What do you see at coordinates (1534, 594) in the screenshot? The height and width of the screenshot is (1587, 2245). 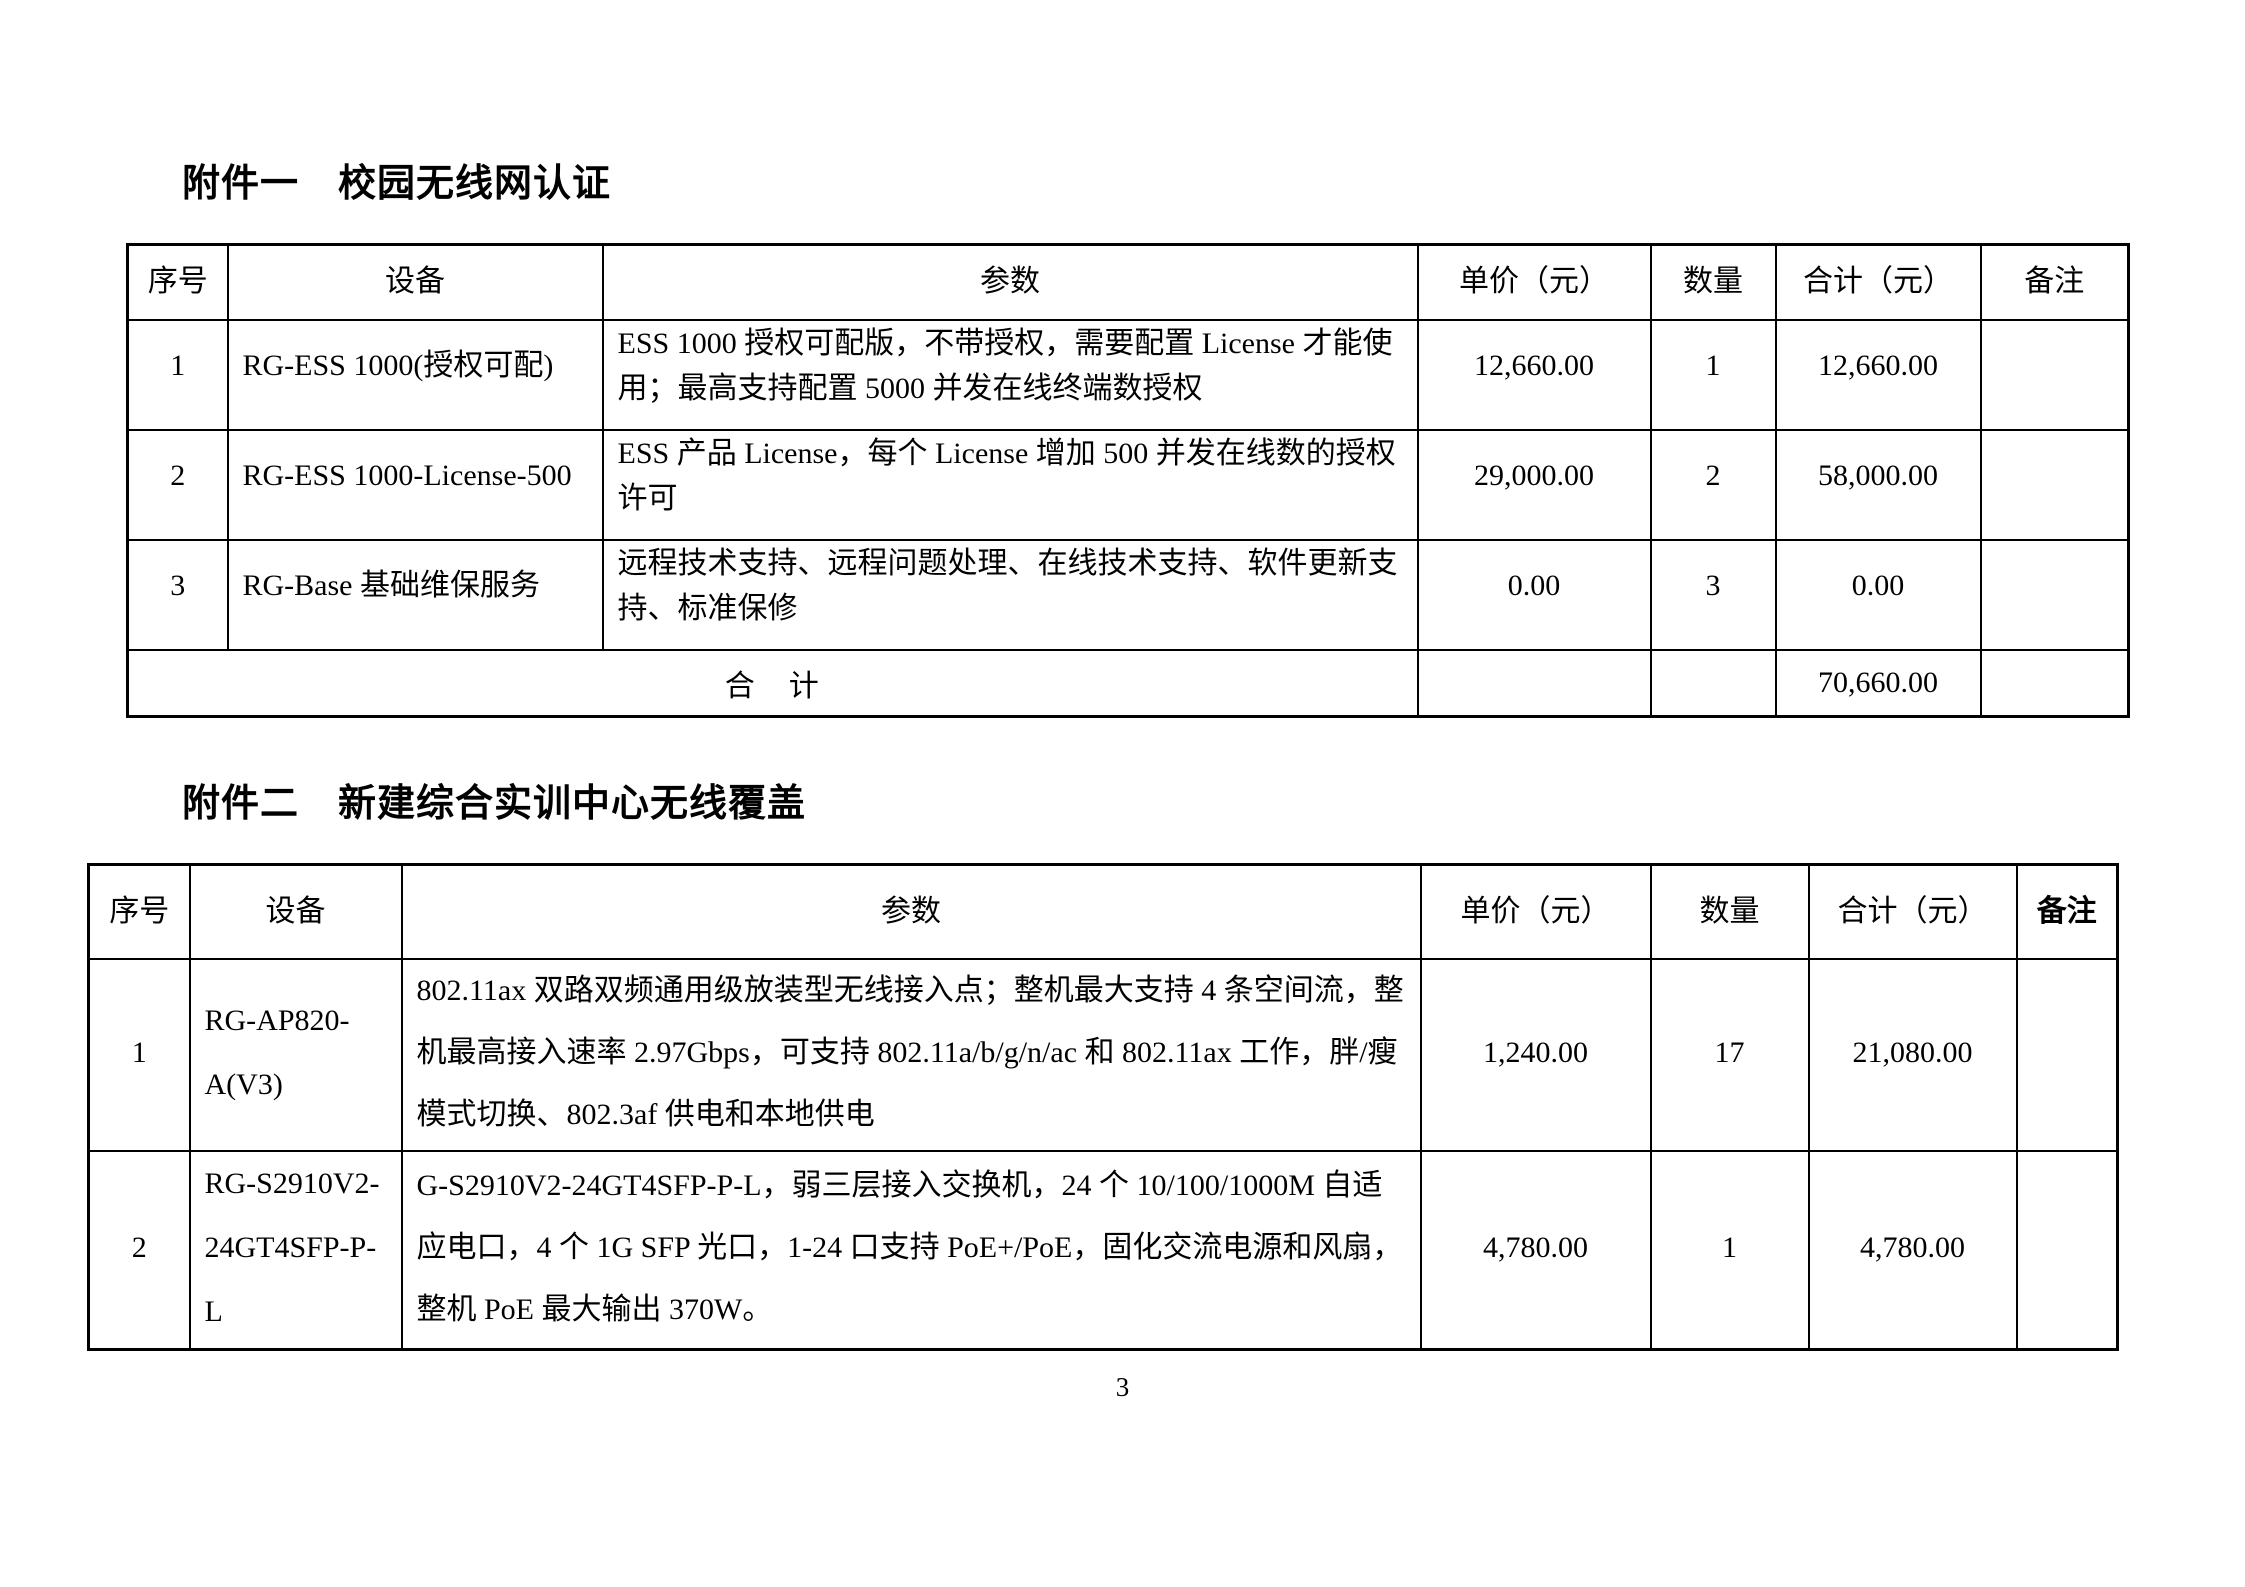 I see `cell-unit-price: 0.00` at bounding box center [1534, 594].